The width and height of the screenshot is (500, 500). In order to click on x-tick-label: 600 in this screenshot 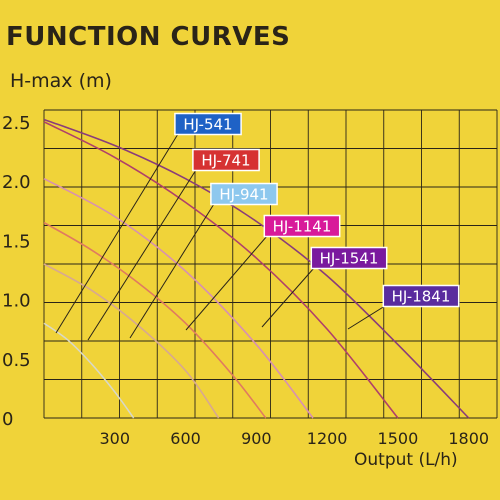, I will do `click(185, 438)`.